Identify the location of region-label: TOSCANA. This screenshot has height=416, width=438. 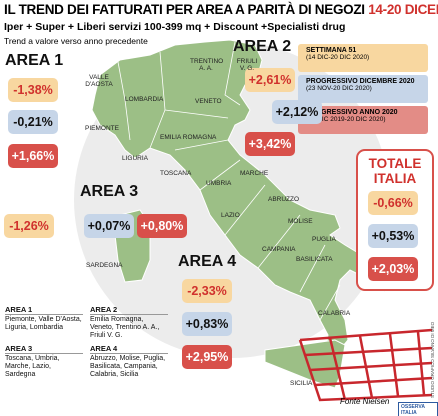
(176, 173).